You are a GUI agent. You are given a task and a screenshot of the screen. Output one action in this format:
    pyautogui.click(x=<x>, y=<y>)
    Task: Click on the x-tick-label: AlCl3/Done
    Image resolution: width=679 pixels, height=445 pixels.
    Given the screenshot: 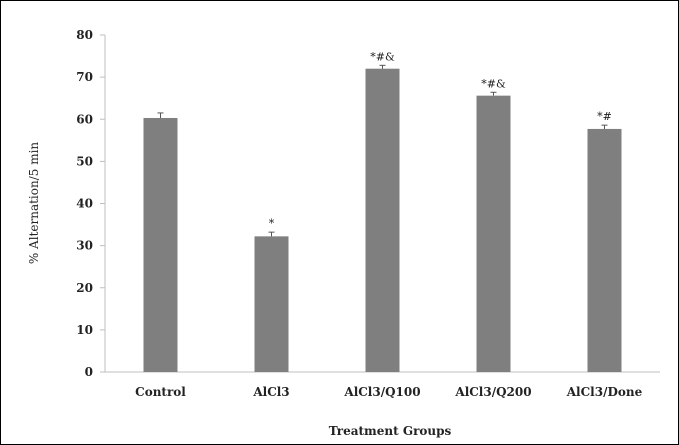 What is the action you would take?
    pyautogui.click(x=604, y=392)
    